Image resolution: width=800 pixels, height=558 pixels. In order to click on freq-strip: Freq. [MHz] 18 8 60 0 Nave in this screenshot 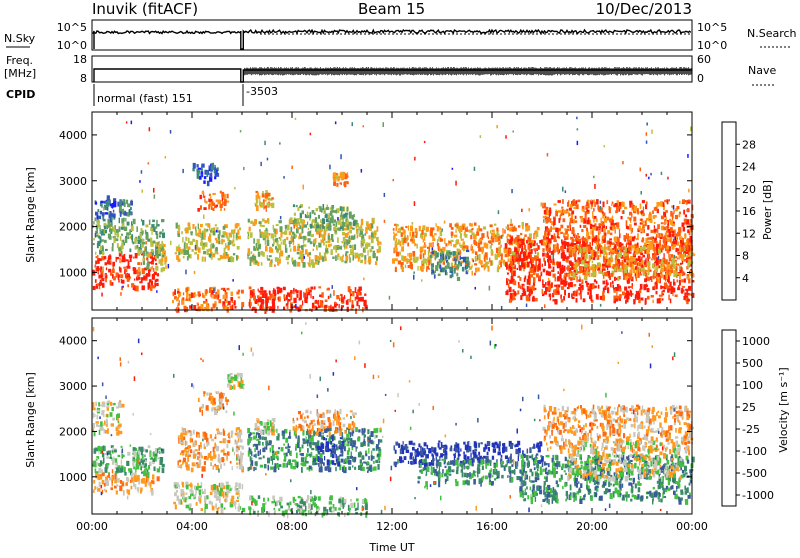, I will do `click(390, 69)`.